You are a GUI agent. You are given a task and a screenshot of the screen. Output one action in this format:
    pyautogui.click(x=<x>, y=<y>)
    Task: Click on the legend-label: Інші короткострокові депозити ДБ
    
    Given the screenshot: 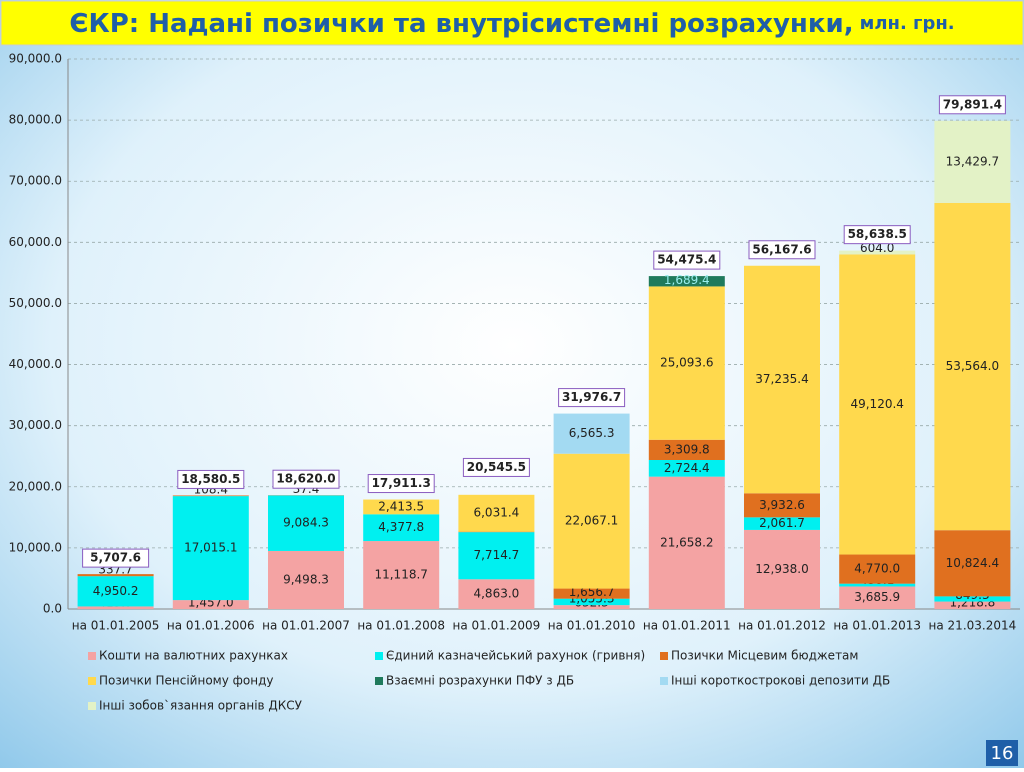 What is the action you would take?
    pyautogui.click(x=780, y=681)
    